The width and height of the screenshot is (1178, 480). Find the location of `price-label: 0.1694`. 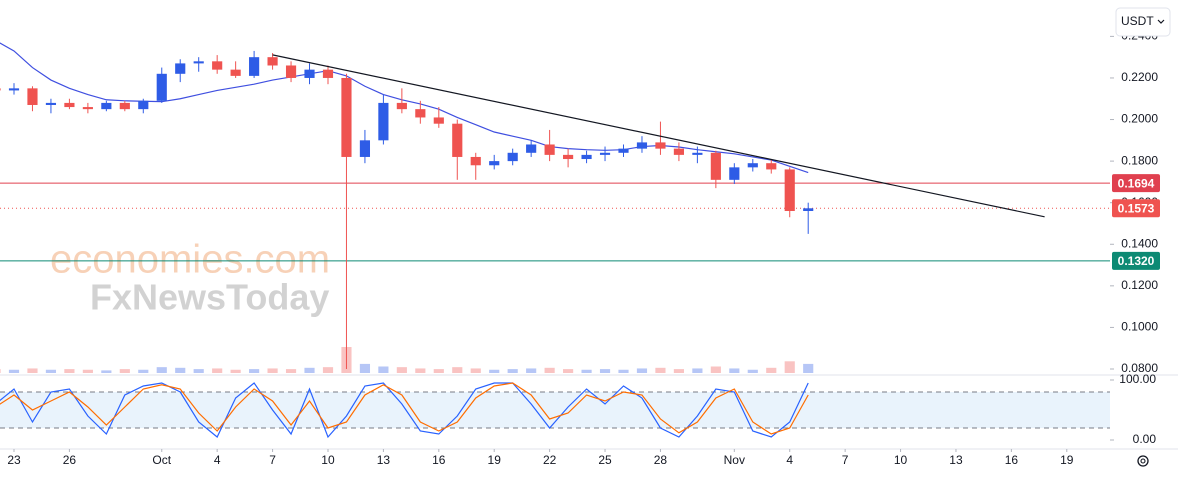

price-label: 0.1694 is located at coordinates (1136, 183).